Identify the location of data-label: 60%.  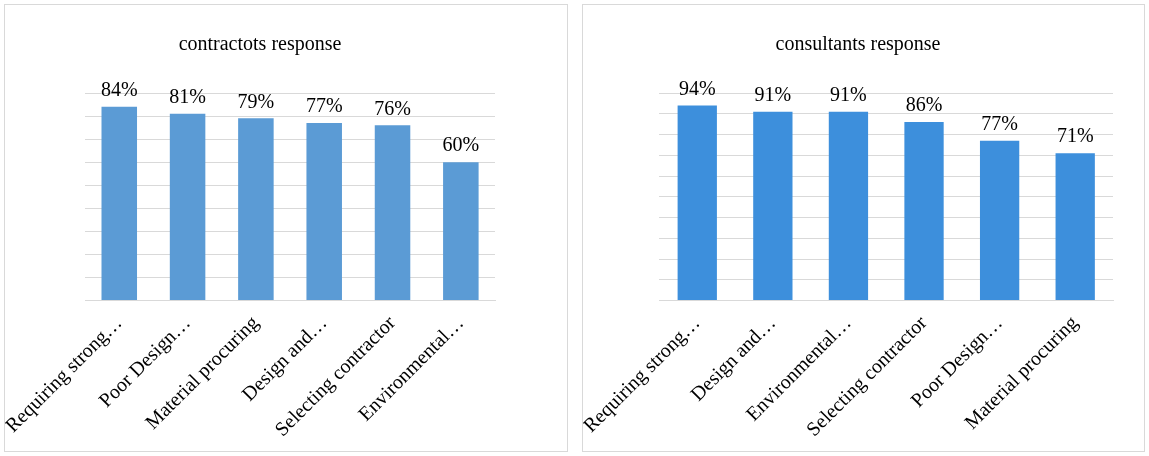
(461, 144).